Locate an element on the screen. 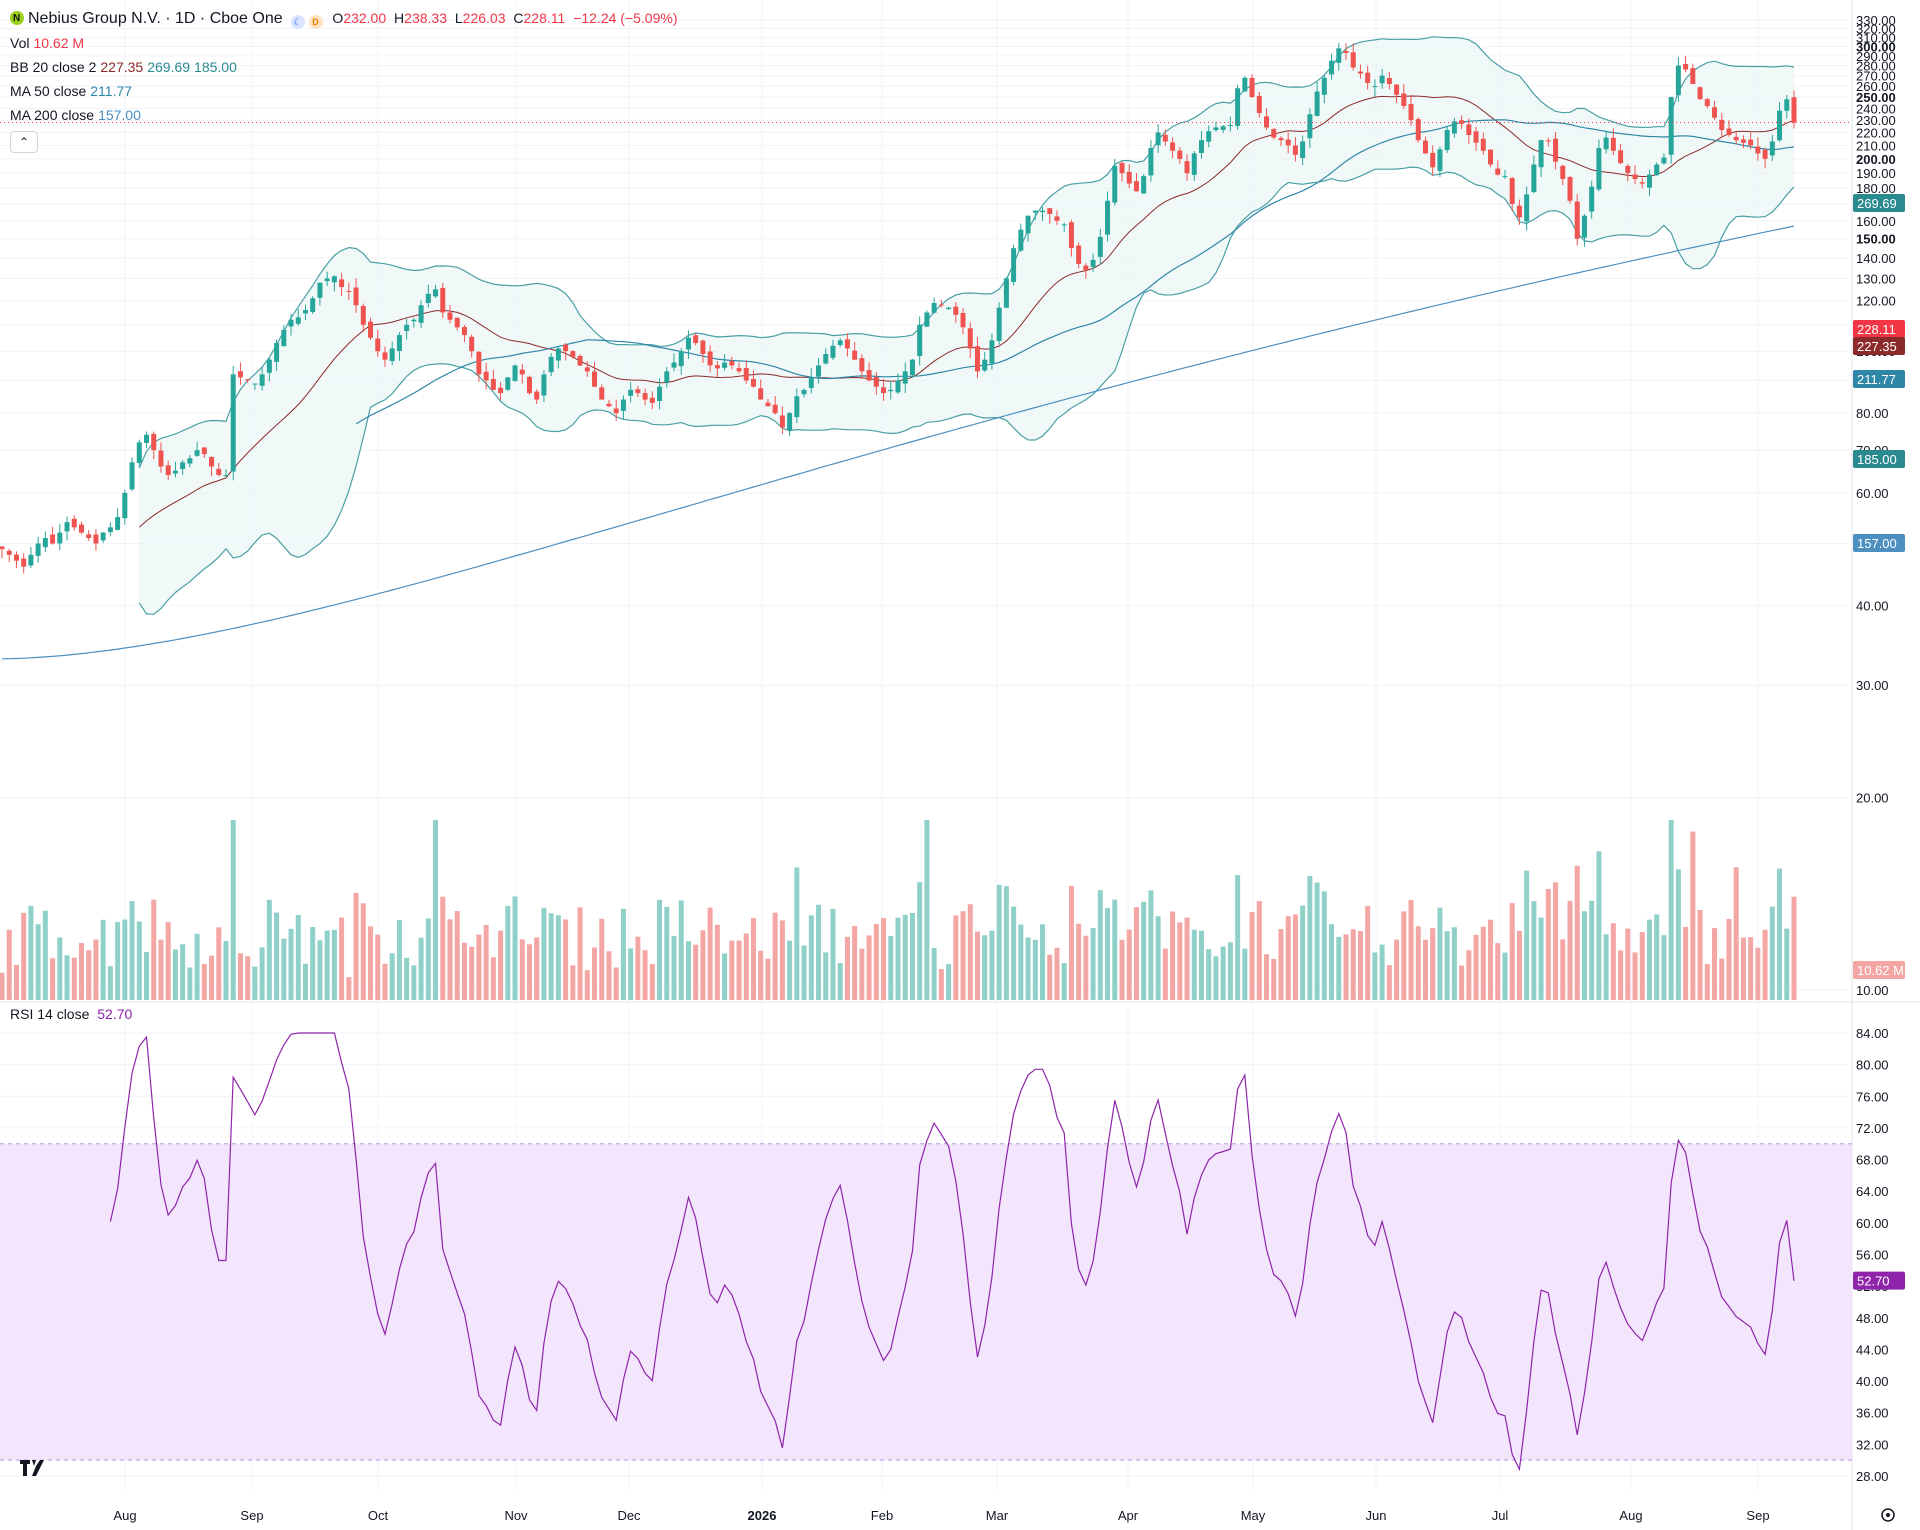  rsi-tick-label: 40.00 is located at coordinates (1872, 1381).